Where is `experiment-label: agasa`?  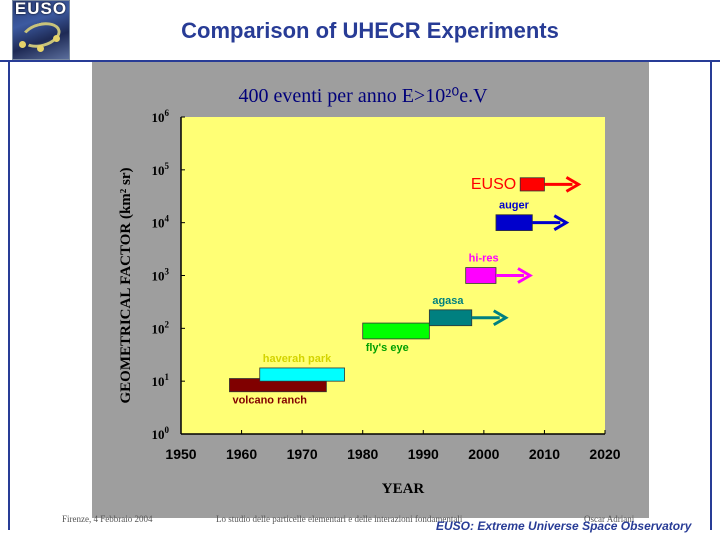 experiment-label: agasa is located at coordinates (448, 301).